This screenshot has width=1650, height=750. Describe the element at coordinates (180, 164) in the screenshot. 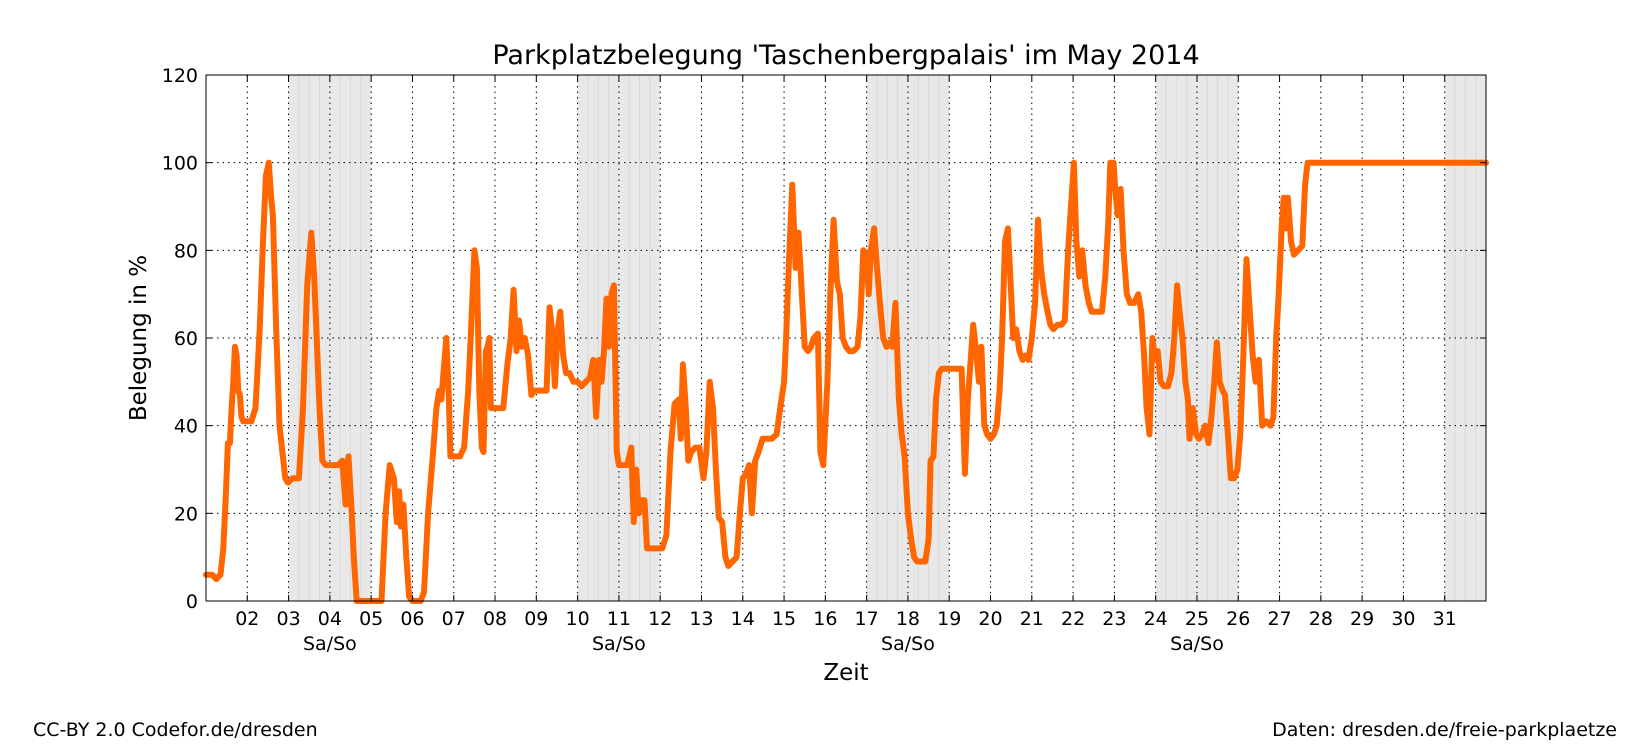

I see `y-tick-label: 100` at that location.